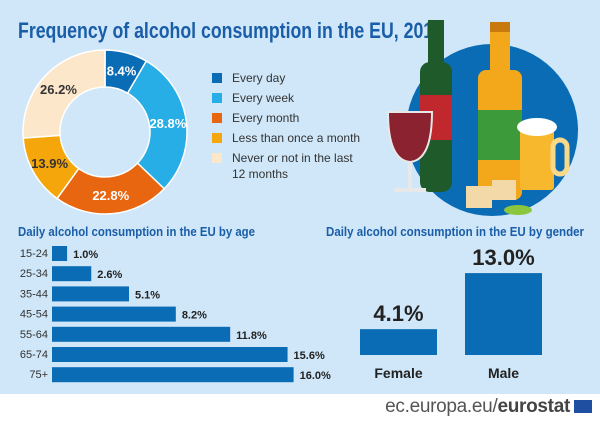  Describe the element at coordinates (503, 257) in the screenshot. I see `gender-value-label: 13.0%` at that location.